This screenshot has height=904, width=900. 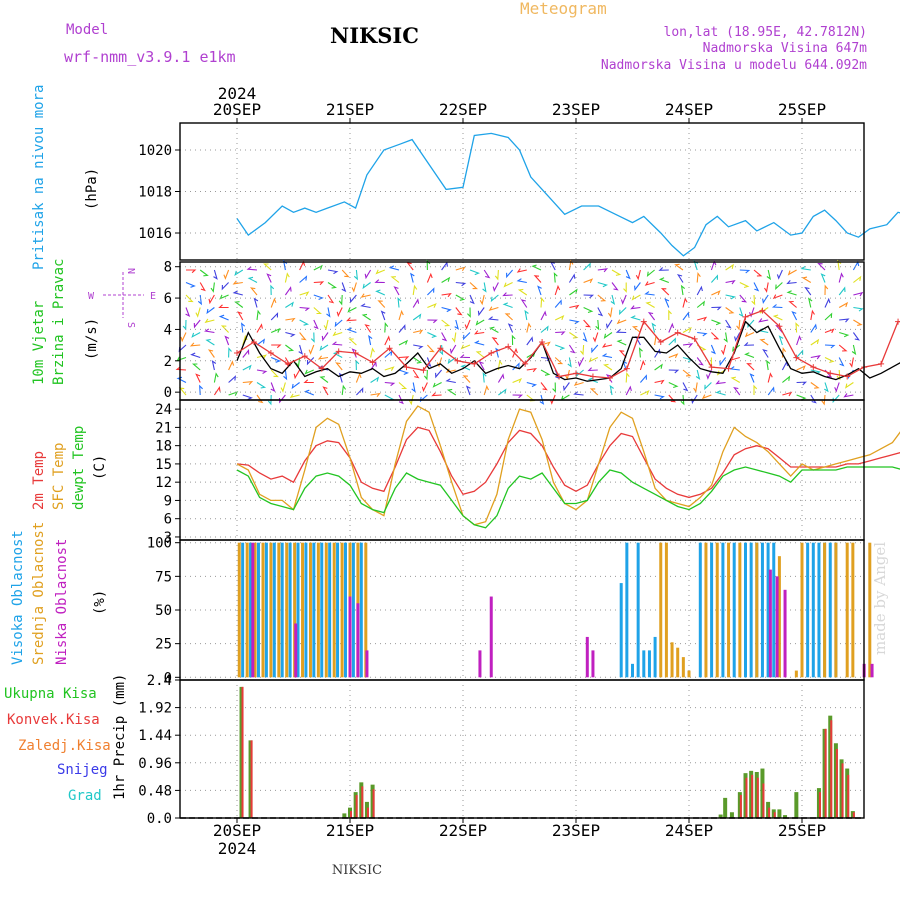 What do you see at coordinates (163, 611) in the screenshot?
I see `y-tick-label: 50` at bounding box center [163, 611].